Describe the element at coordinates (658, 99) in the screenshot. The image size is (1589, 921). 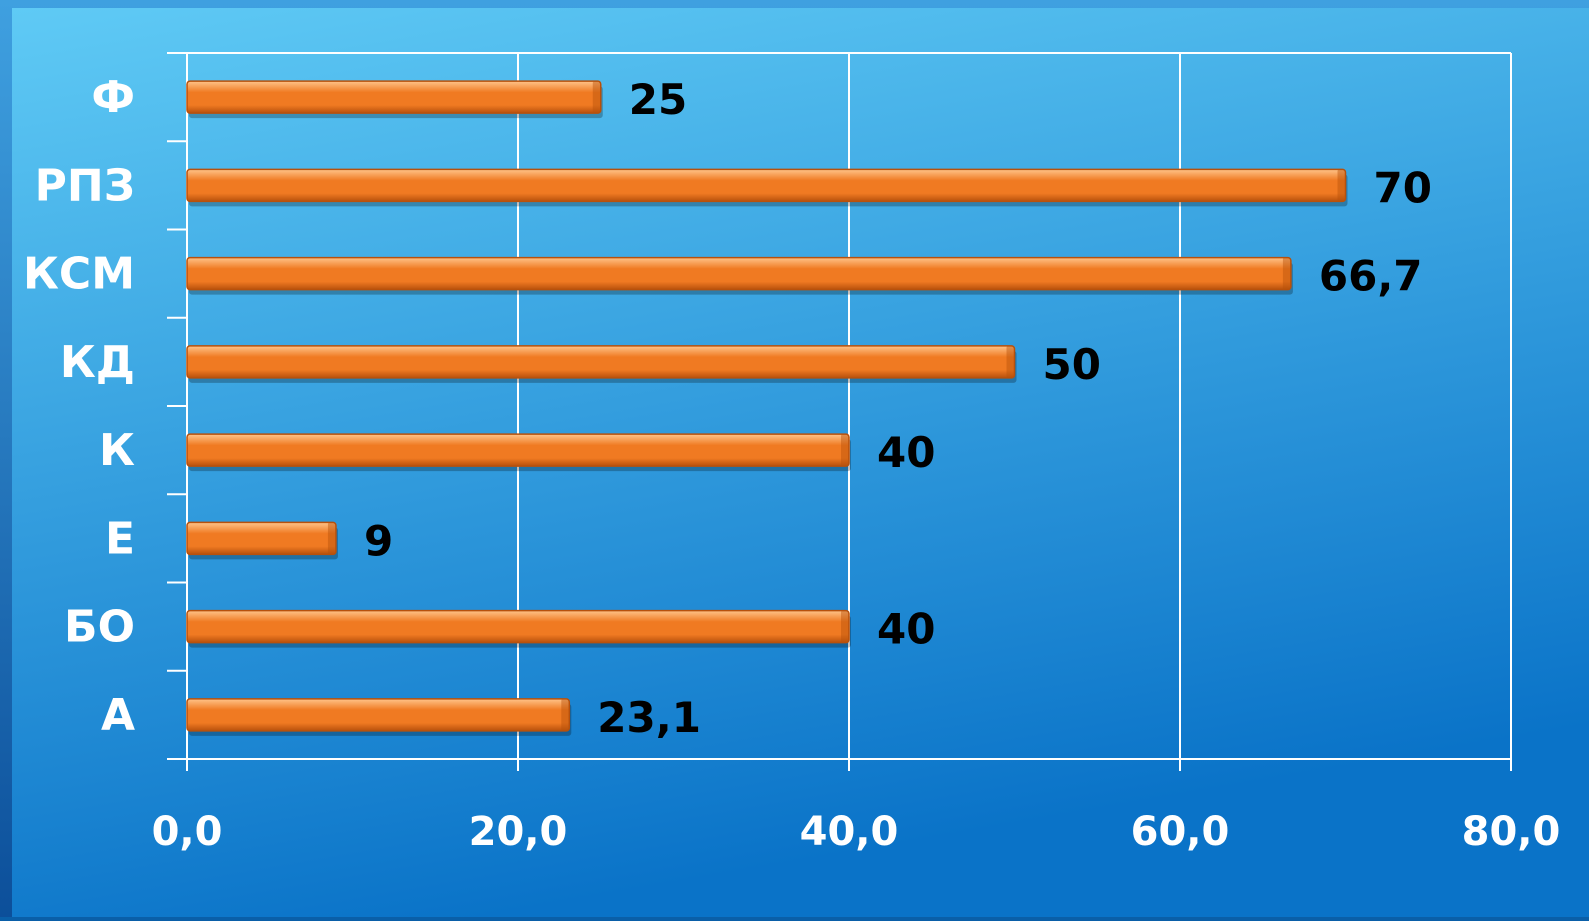
I see `data-label: 25` at that location.